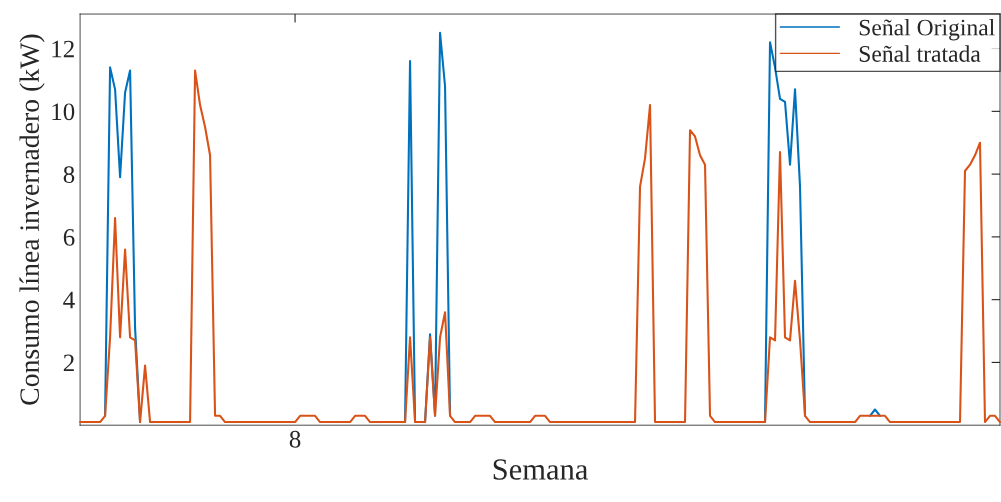  What do you see at coordinates (63, 49) in the screenshot?
I see `y-tick-label: 12` at bounding box center [63, 49].